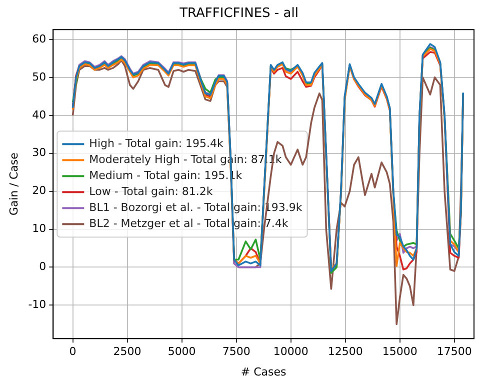  Describe the element at coordinates (290, 351) in the screenshot. I see `x-tick-label: 10000` at that location.